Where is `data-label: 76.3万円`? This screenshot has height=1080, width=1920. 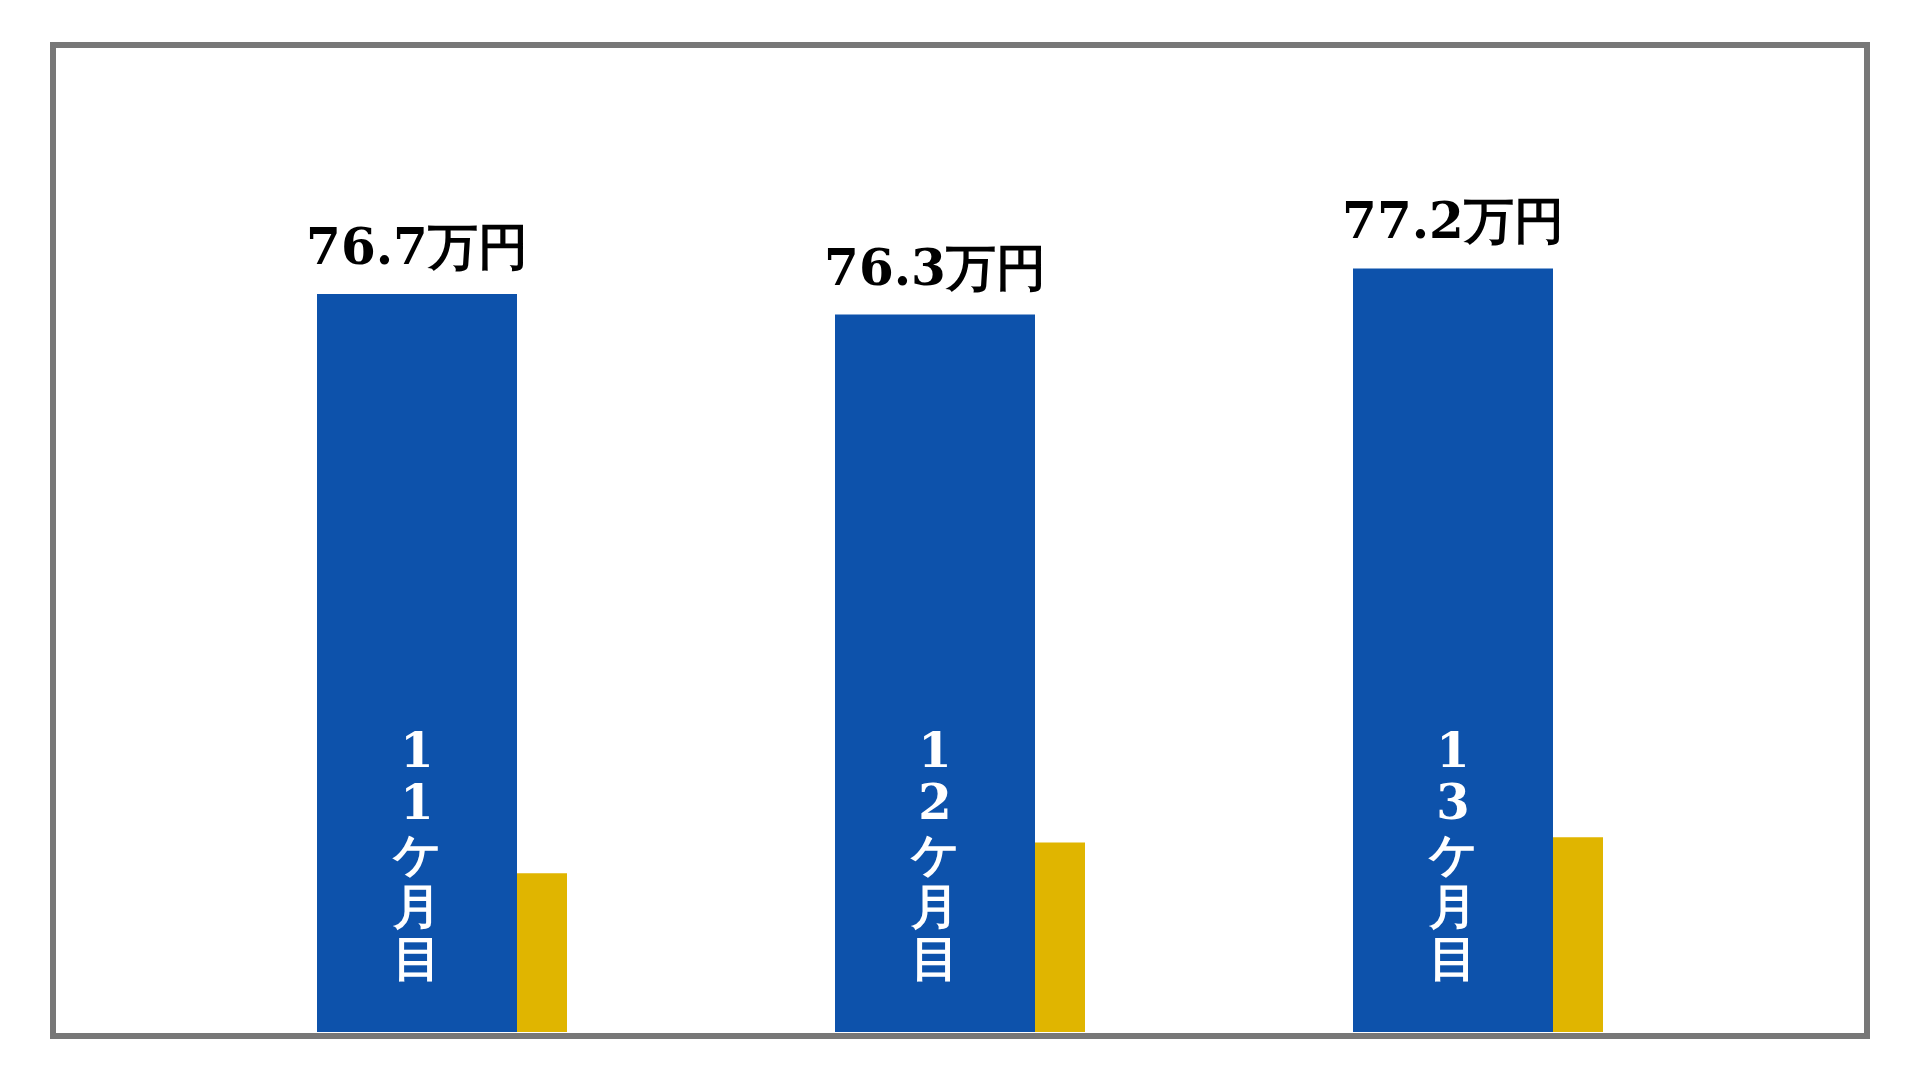 data-label: 76.3万円 is located at coordinates (935, 267).